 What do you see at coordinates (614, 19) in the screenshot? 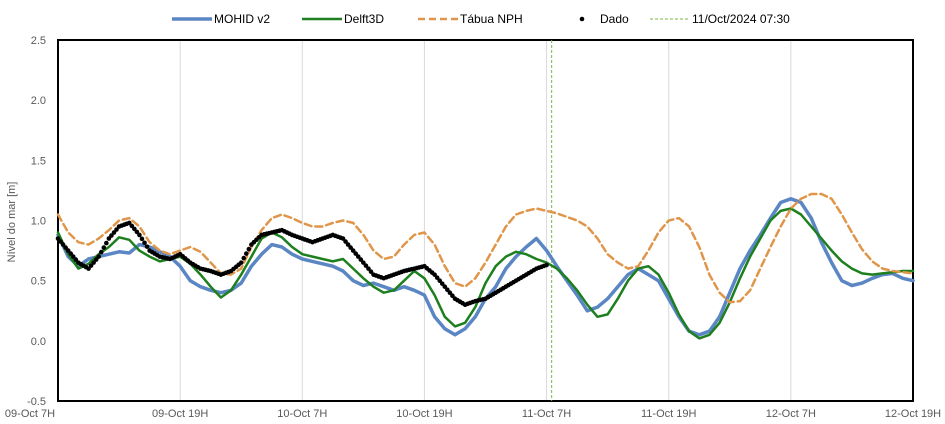
I see `legend-label: Dado` at bounding box center [614, 19].